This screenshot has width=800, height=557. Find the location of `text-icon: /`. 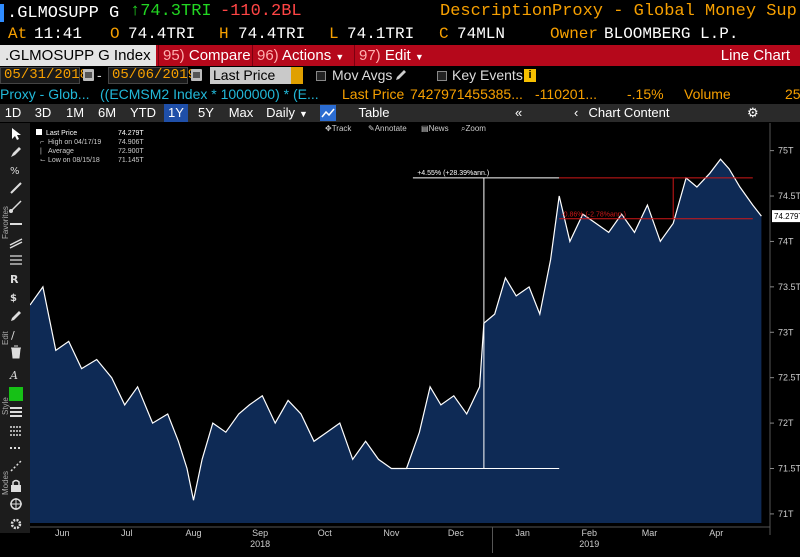

text-icon: / is located at coordinates (16, 334).